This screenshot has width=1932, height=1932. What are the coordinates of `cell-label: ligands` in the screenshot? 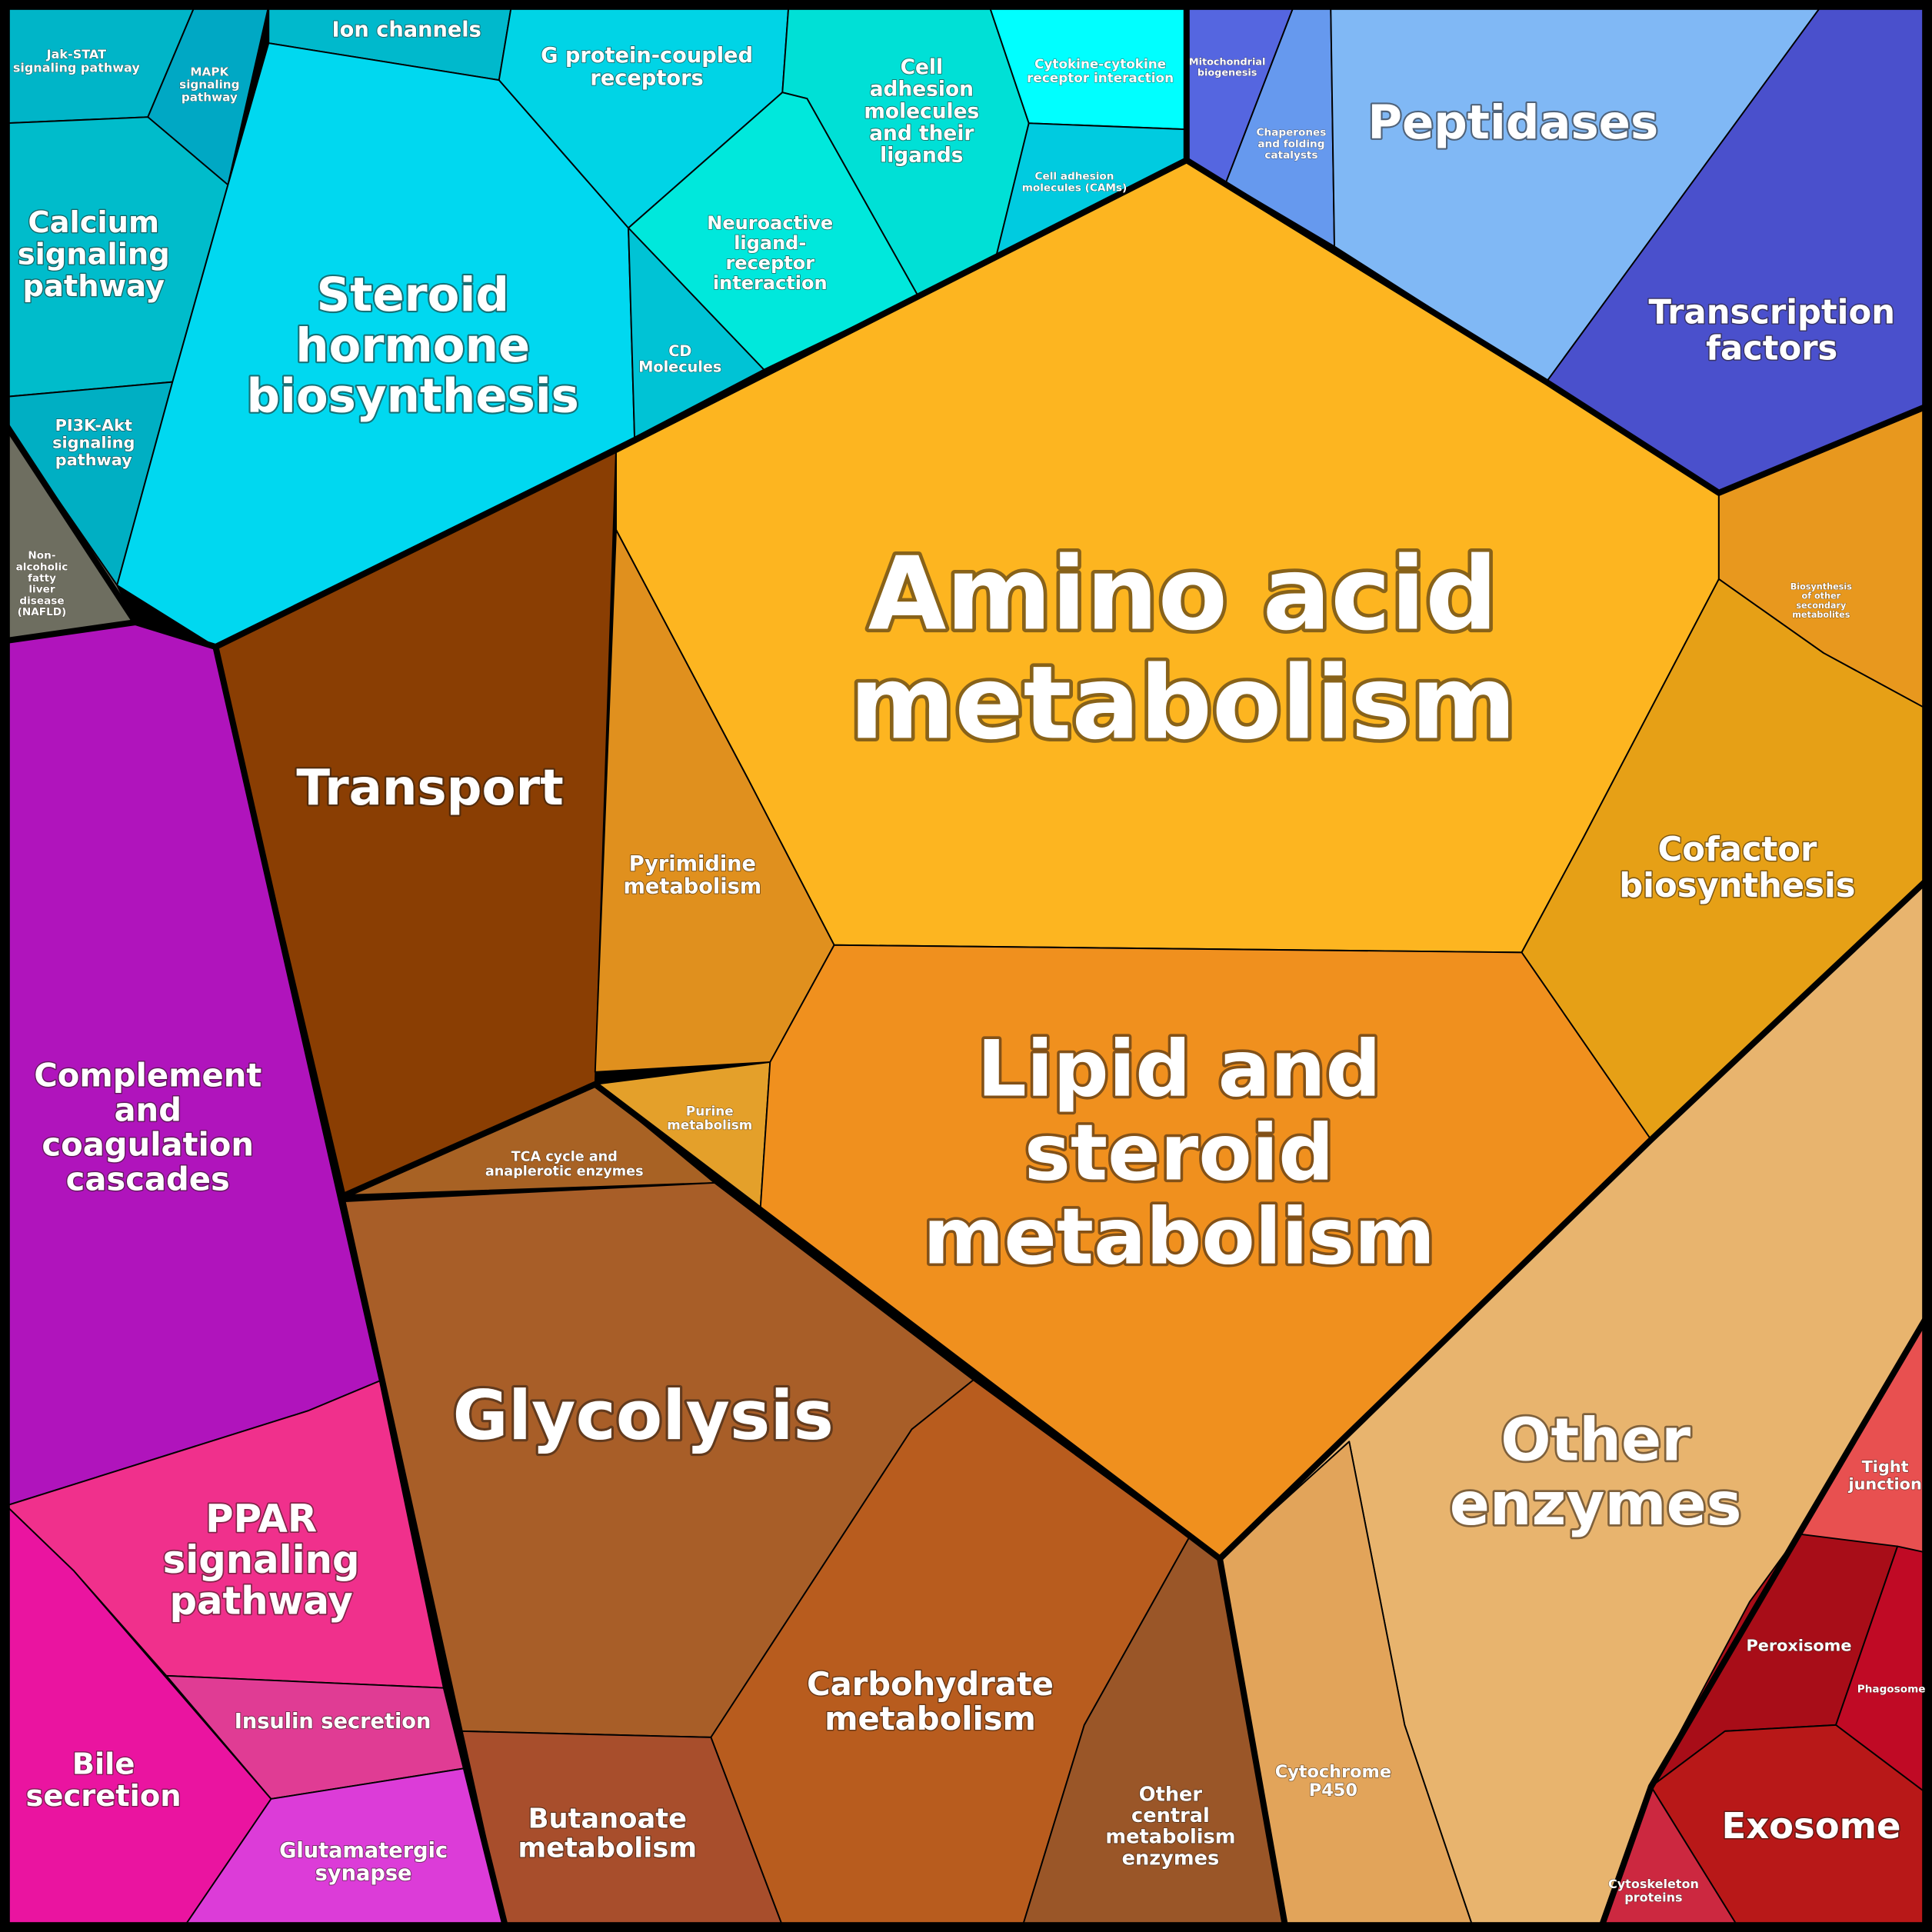 It's located at (921, 155).